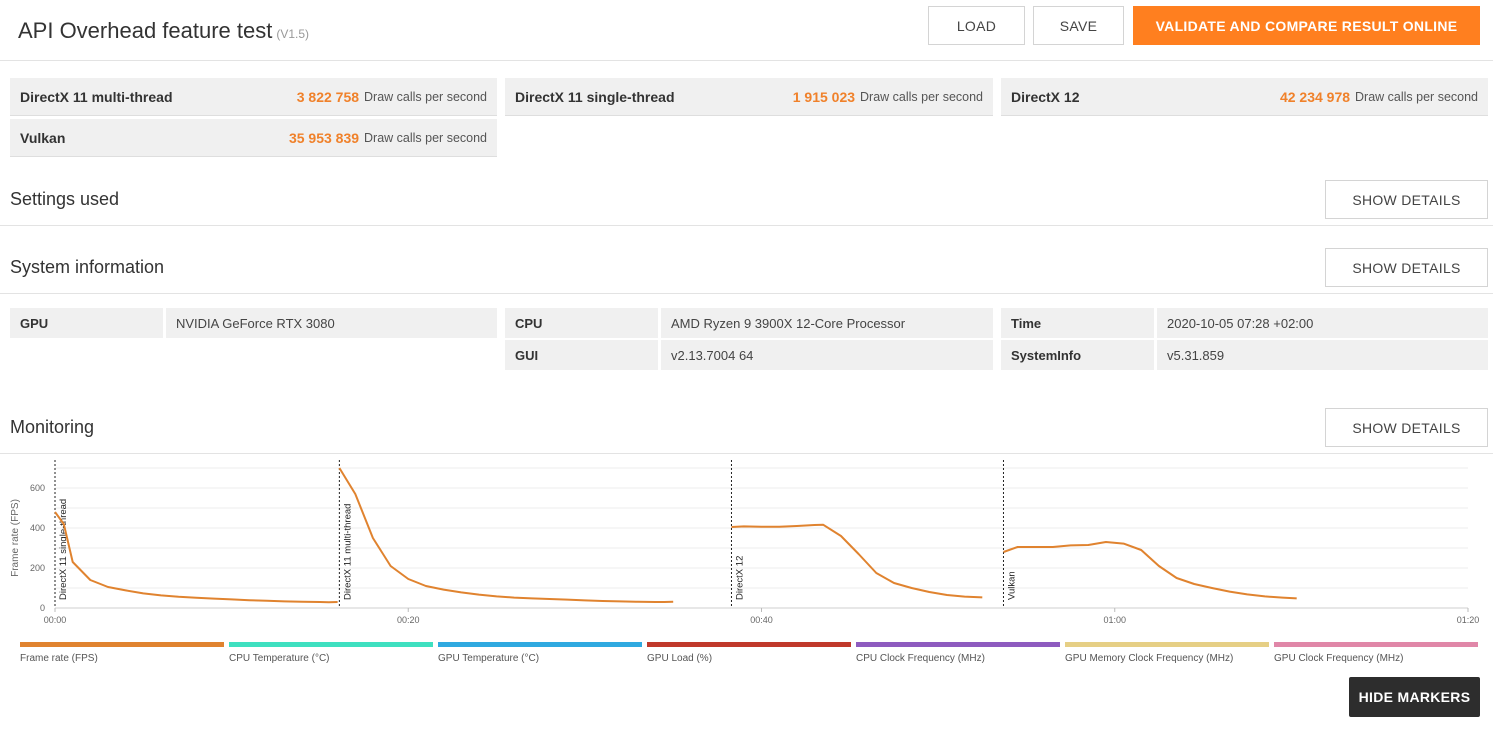  What do you see at coordinates (1077, 355) in the screenshot?
I see `info-key-systeminfo: SystemInfo` at bounding box center [1077, 355].